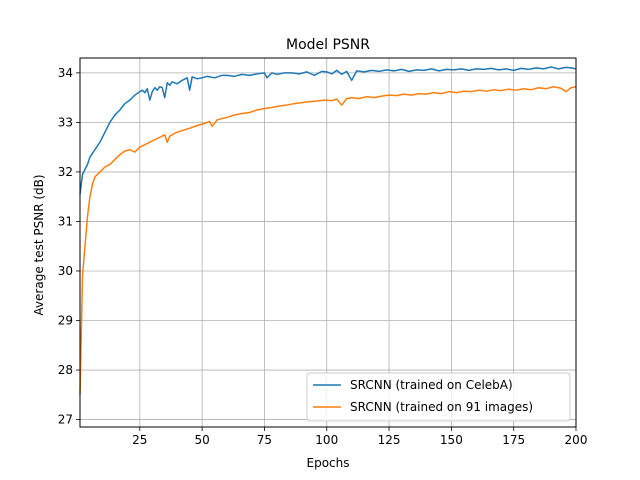  Describe the element at coordinates (328, 45) in the screenshot. I see `chart-title: Model PSNR` at that location.